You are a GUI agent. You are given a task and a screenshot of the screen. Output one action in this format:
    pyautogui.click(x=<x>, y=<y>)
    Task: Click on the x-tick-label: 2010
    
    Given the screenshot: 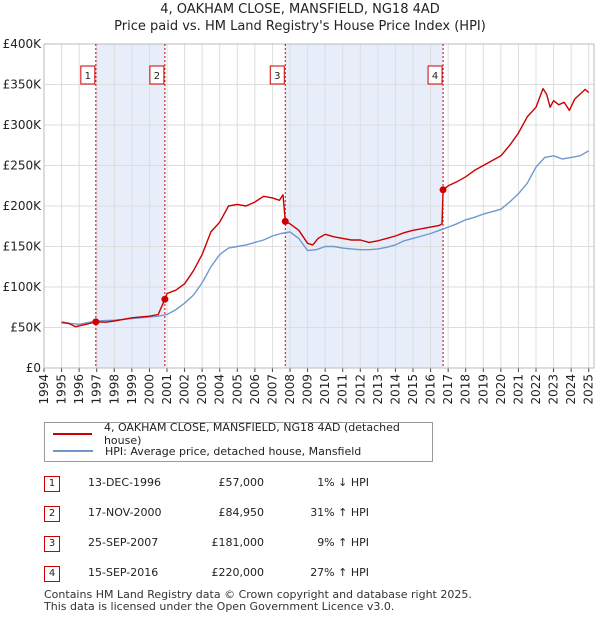 What is the action you would take?
    pyautogui.click(x=325, y=389)
    